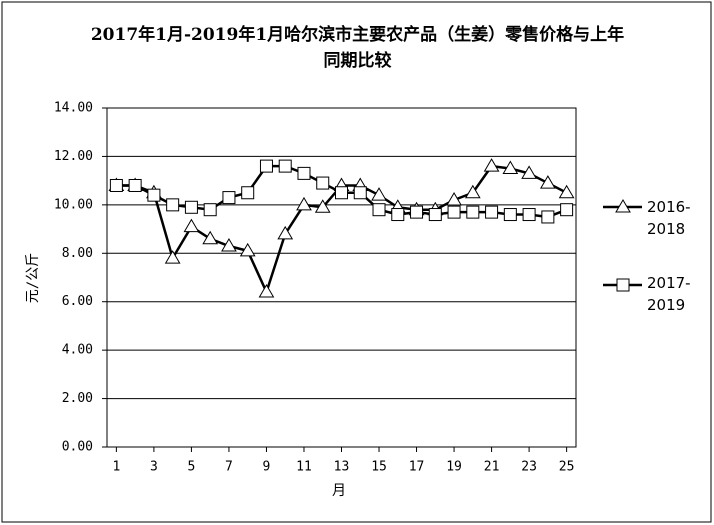 The height and width of the screenshot is (525, 714). I want to click on y-tick-label: 0.00, so click(77, 447).